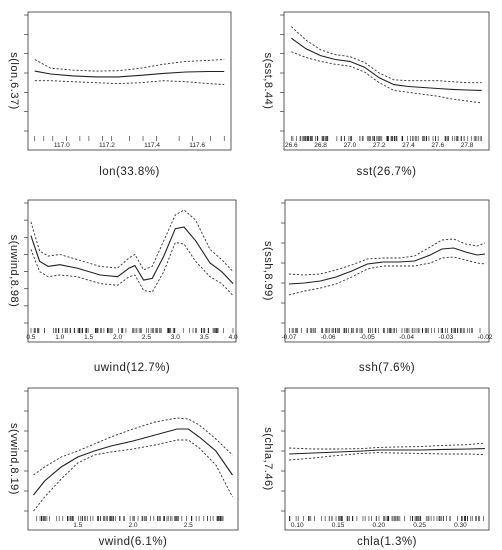 The width and height of the screenshot is (502, 550). What do you see at coordinates (328, 337) in the screenshot?
I see `x-tick-label: -0.06` at bounding box center [328, 337].